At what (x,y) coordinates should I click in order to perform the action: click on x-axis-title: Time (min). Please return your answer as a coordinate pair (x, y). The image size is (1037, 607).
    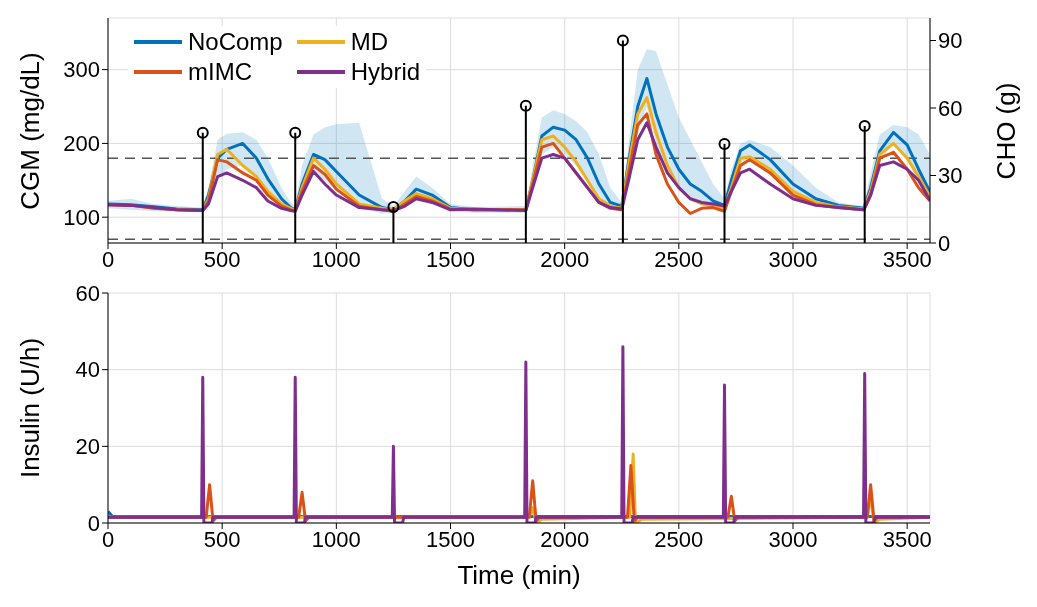
    Looking at the image, I should click on (519, 575).